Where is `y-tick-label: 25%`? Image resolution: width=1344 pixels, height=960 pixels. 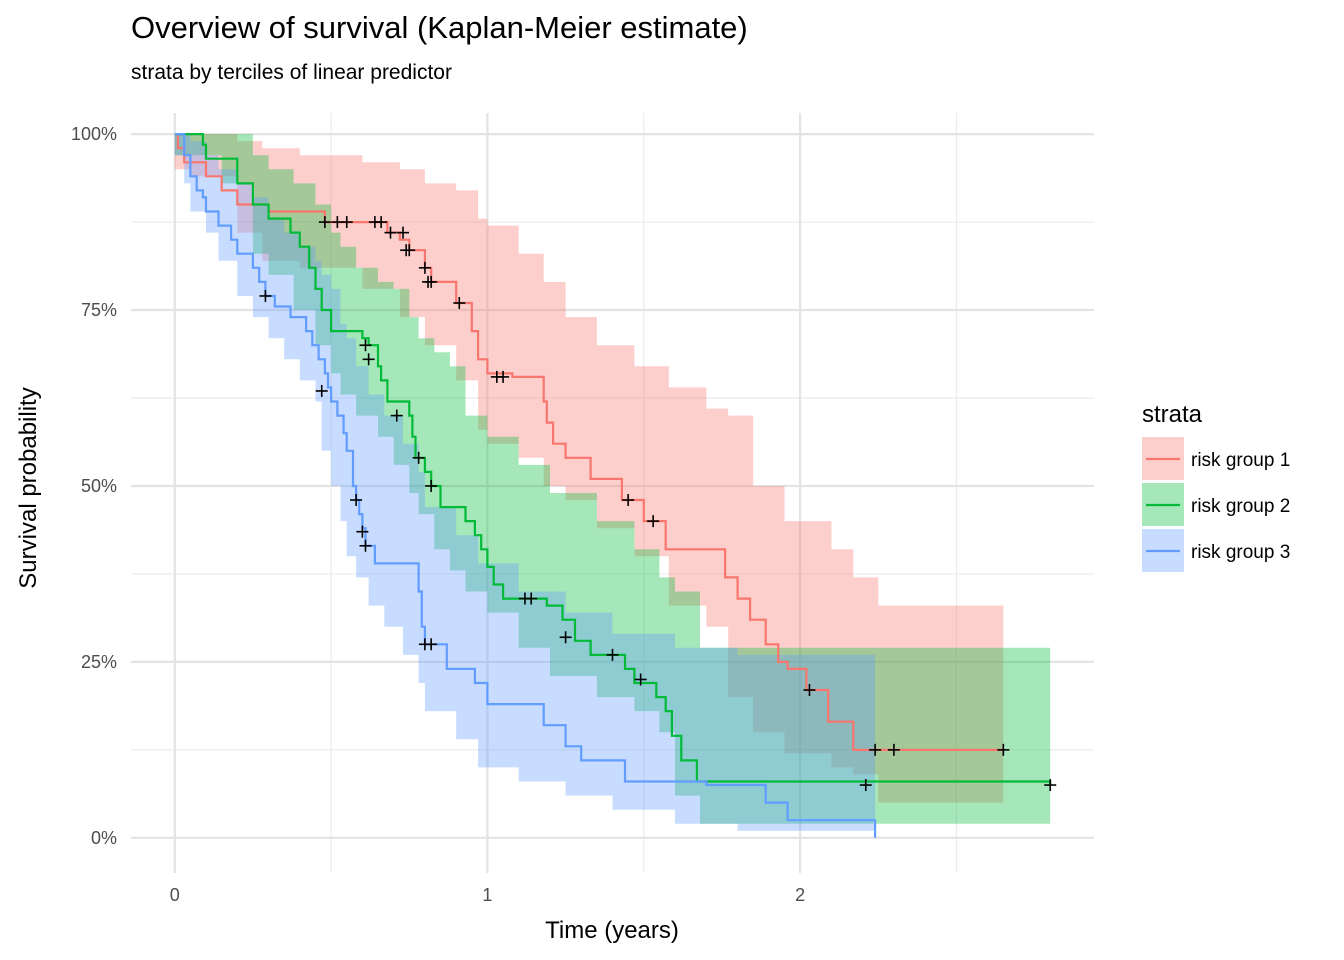
y-tick-label: 25% is located at coordinates (99, 662).